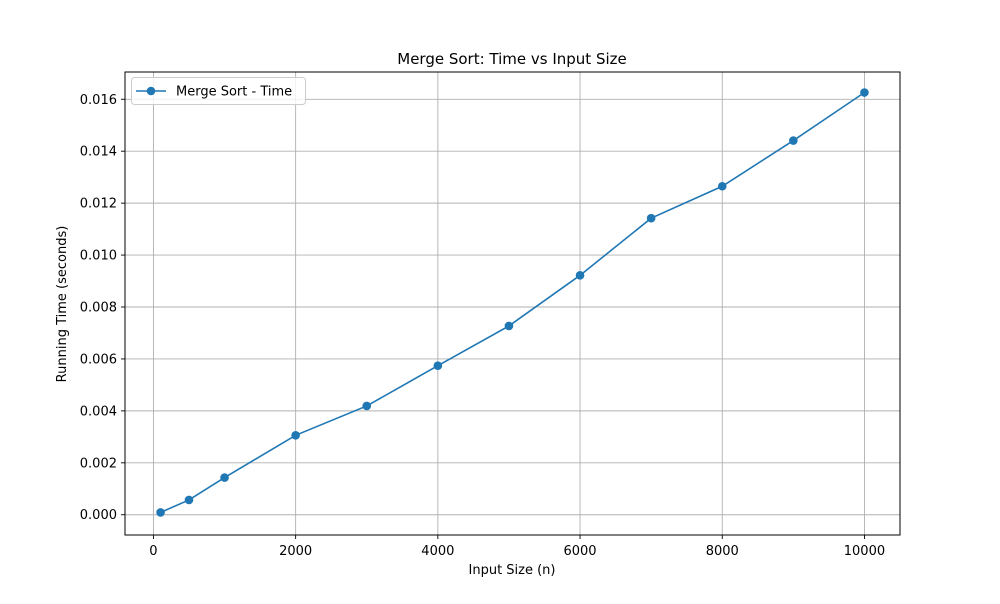  Describe the element at coordinates (98, 204) in the screenshot. I see `y-tick-label: 0.012` at that location.